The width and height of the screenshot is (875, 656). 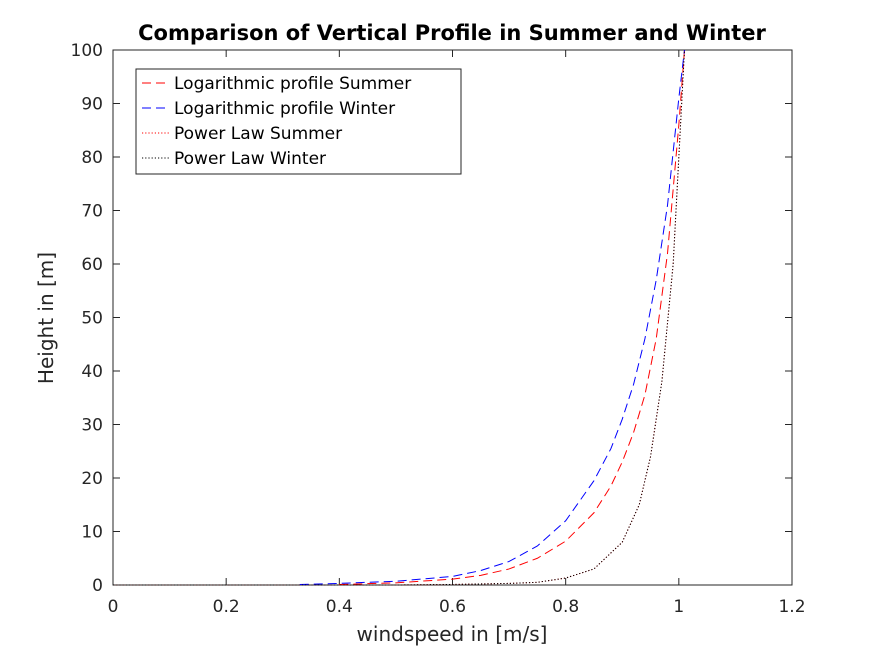 What do you see at coordinates (87, 51) in the screenshot?
I see `y-tick-label: 100` at bounding box center [87, 51].